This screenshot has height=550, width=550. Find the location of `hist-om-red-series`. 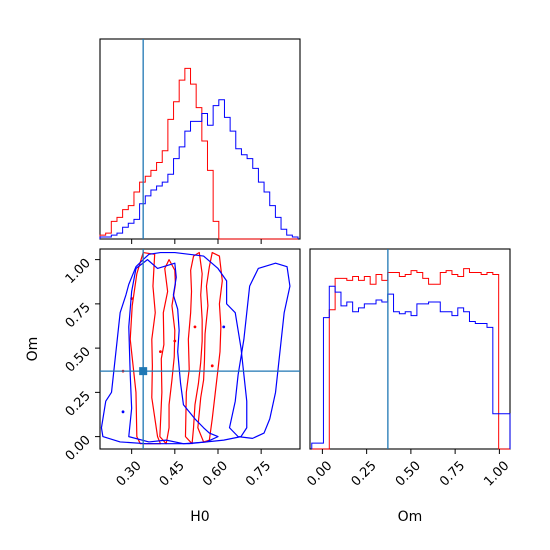

hist-om-red-series is located at coordinates (410, 359).